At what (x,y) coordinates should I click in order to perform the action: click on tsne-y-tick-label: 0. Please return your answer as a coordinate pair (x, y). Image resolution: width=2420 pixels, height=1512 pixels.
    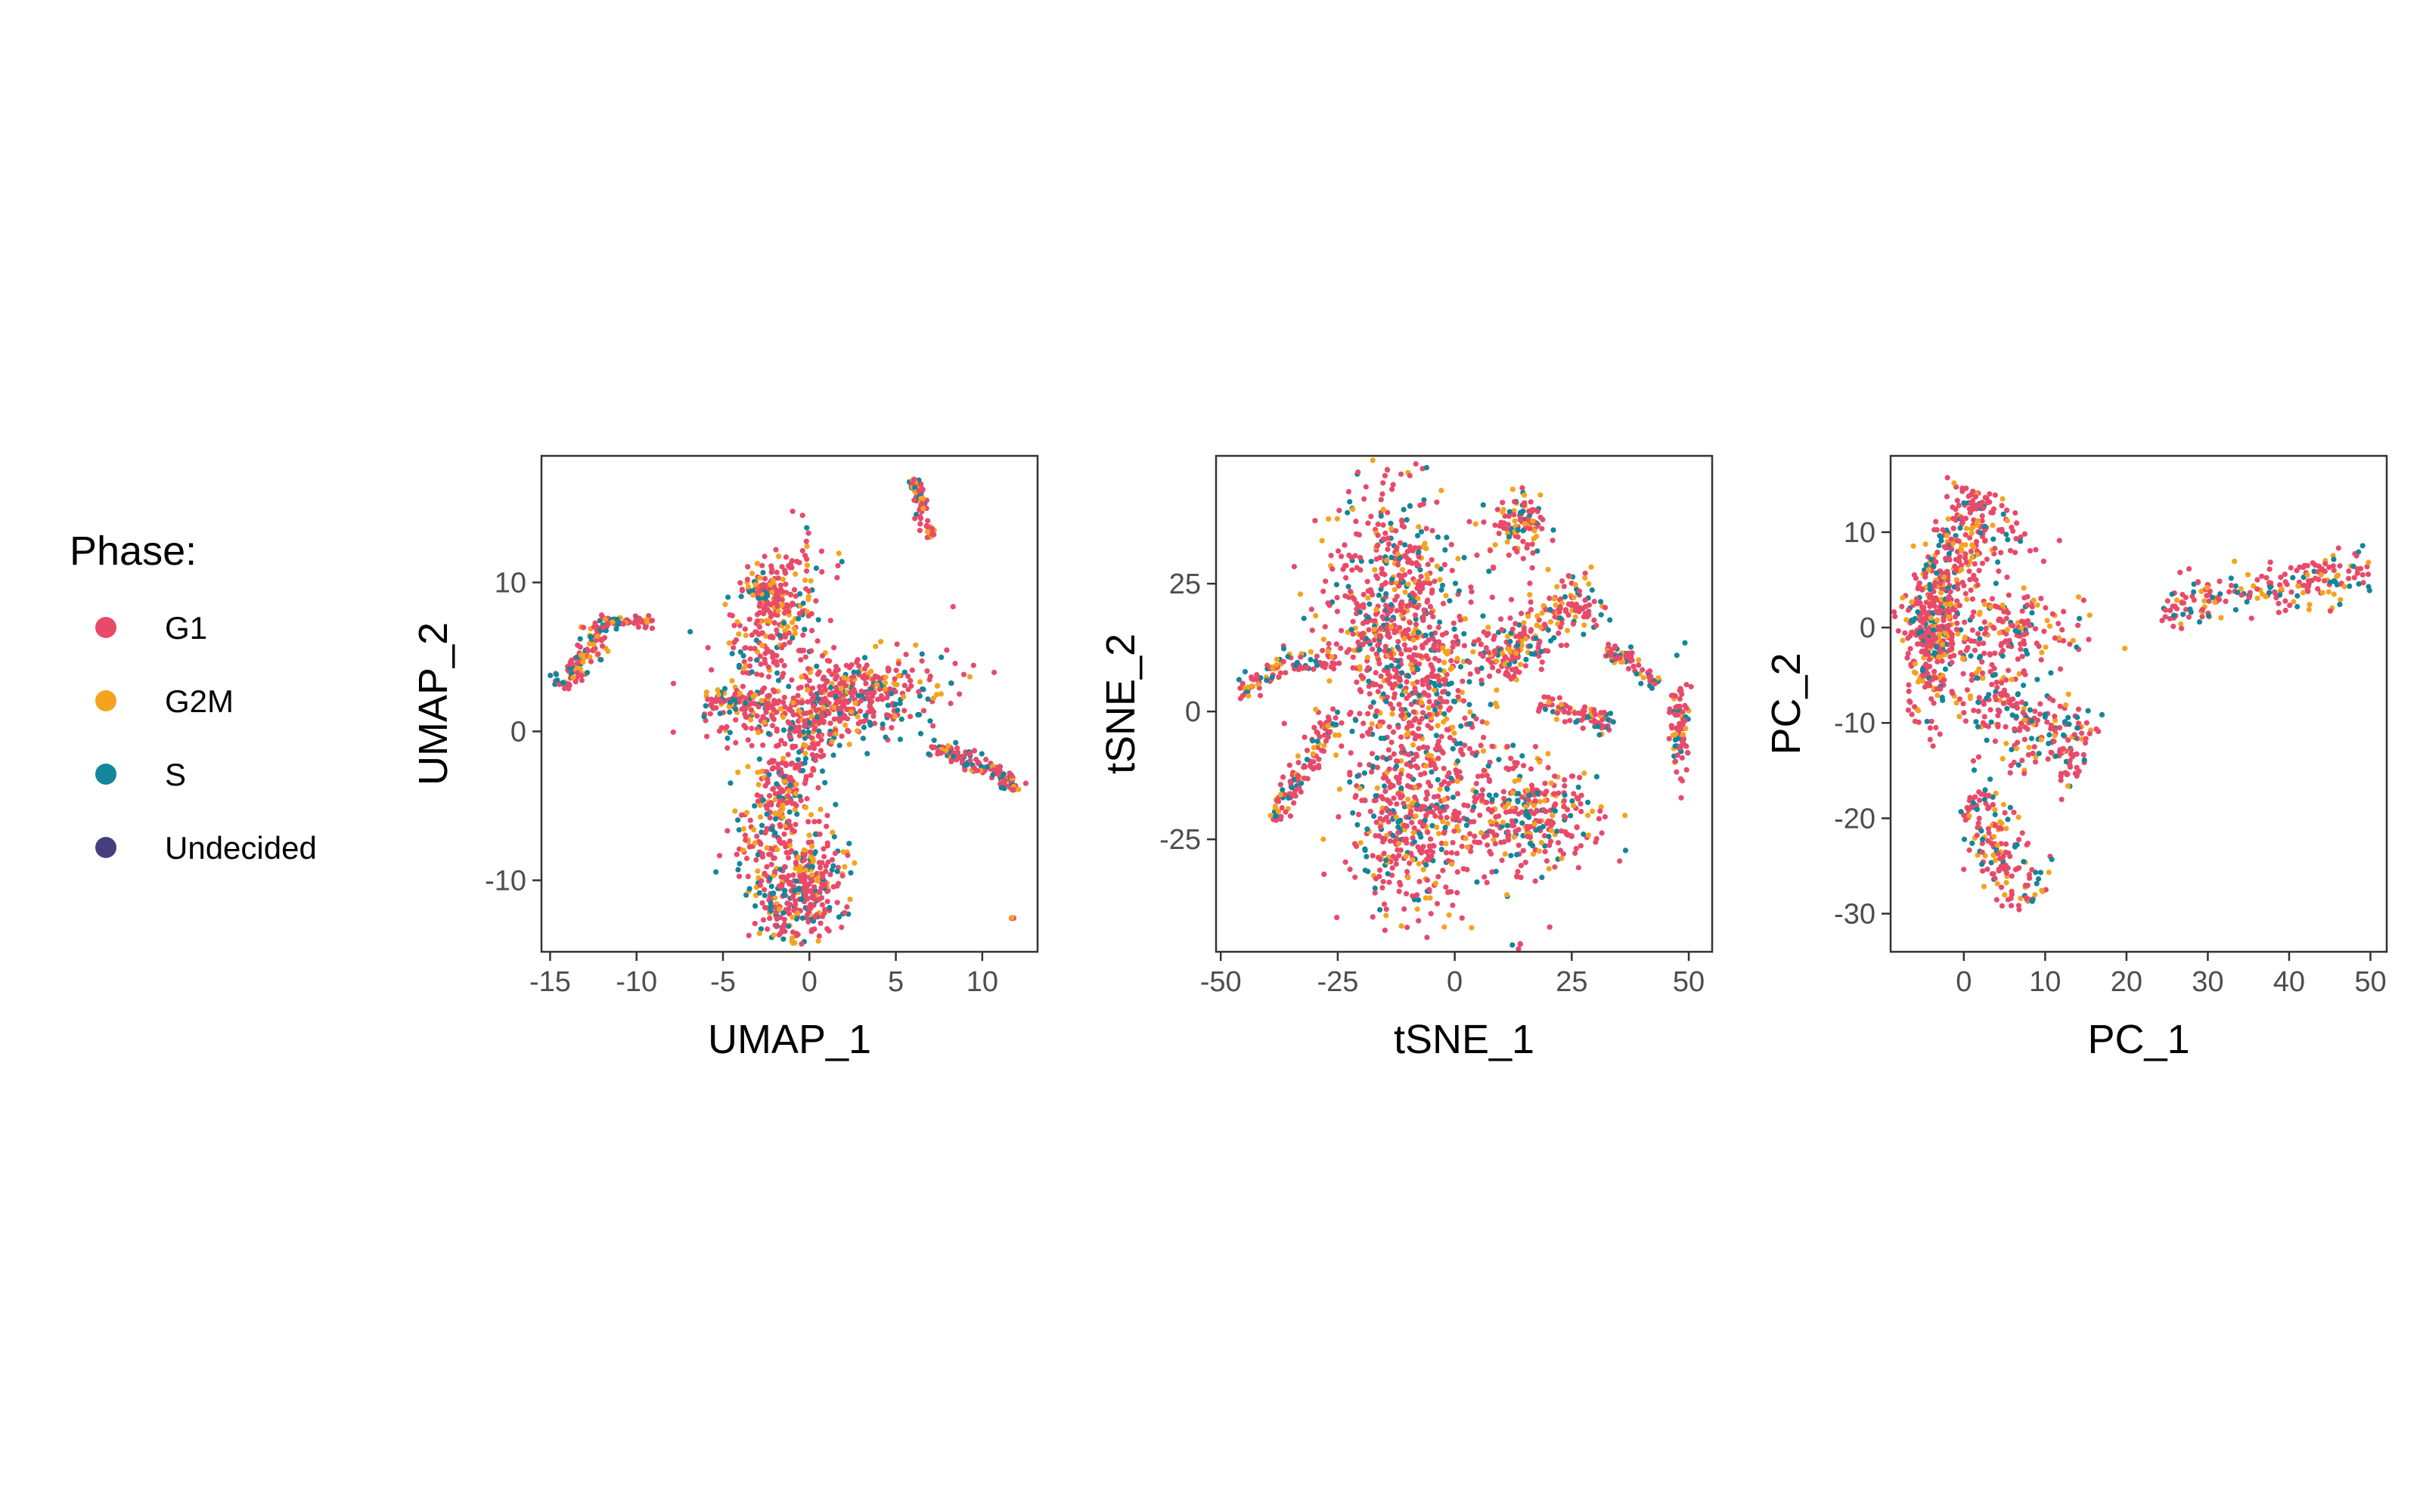
    Looking at the image, I should click on (1193, 712).